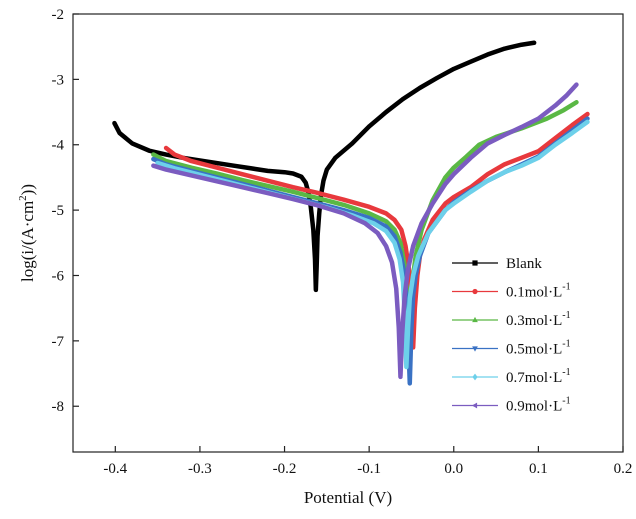 The height and width of the screenshot is (519, 636). I want to click on legend-label: 0.1mol·L-1, so click(538, 291).